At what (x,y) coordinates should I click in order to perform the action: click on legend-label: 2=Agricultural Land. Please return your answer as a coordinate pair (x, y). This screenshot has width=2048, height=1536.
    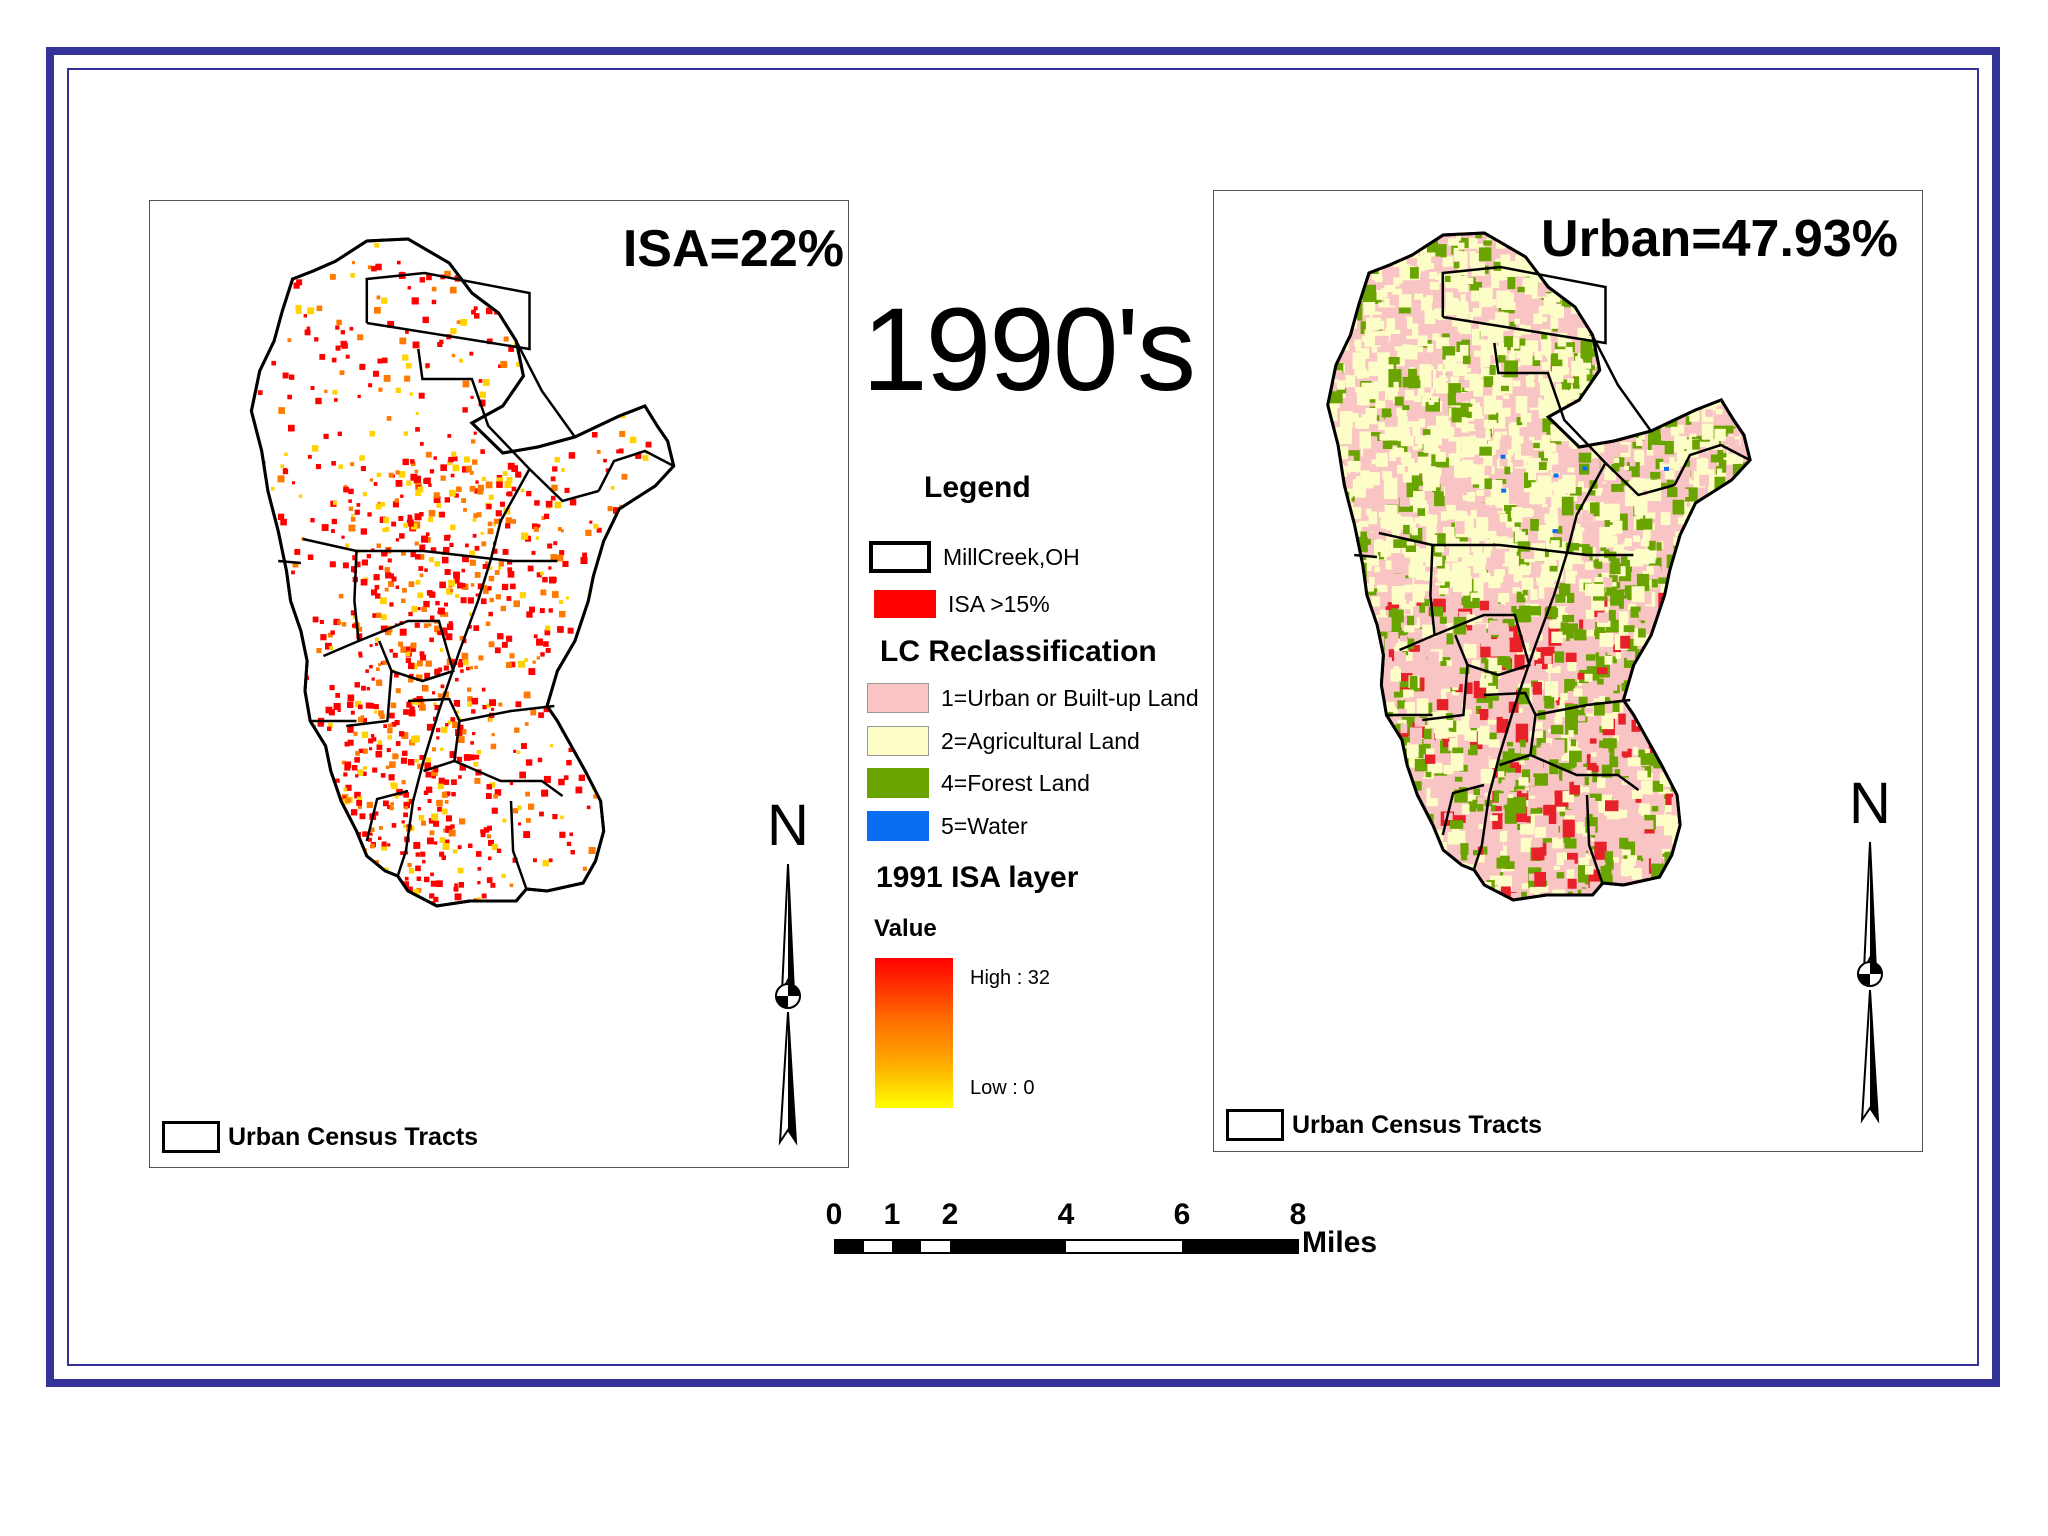
    Looking at the image, I should click on (1040, 740).